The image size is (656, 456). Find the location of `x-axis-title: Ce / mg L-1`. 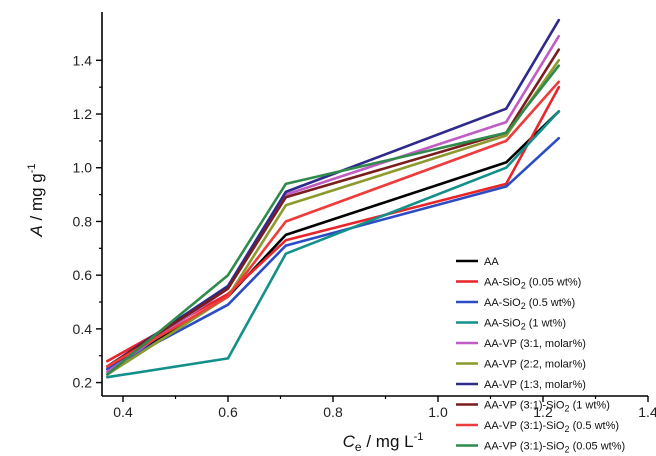

x-axis-title: Ce / mg L-1 is located at coordinates (383, 442).